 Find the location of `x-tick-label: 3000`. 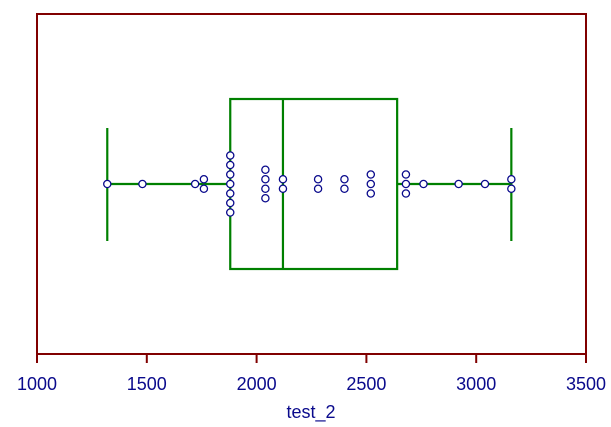

x-tick-label: 3000 is located at coordinates (476, 384).